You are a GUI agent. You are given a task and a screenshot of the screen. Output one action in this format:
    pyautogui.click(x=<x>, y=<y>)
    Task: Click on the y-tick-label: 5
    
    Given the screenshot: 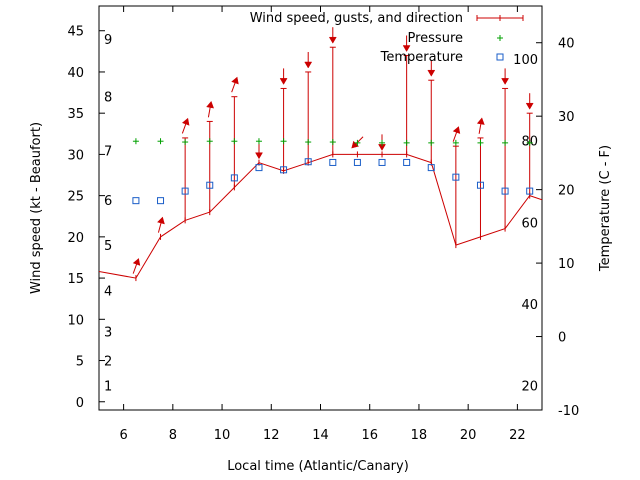 What is the action you would take?
    pyautogui.click(x=80, y=362)
    